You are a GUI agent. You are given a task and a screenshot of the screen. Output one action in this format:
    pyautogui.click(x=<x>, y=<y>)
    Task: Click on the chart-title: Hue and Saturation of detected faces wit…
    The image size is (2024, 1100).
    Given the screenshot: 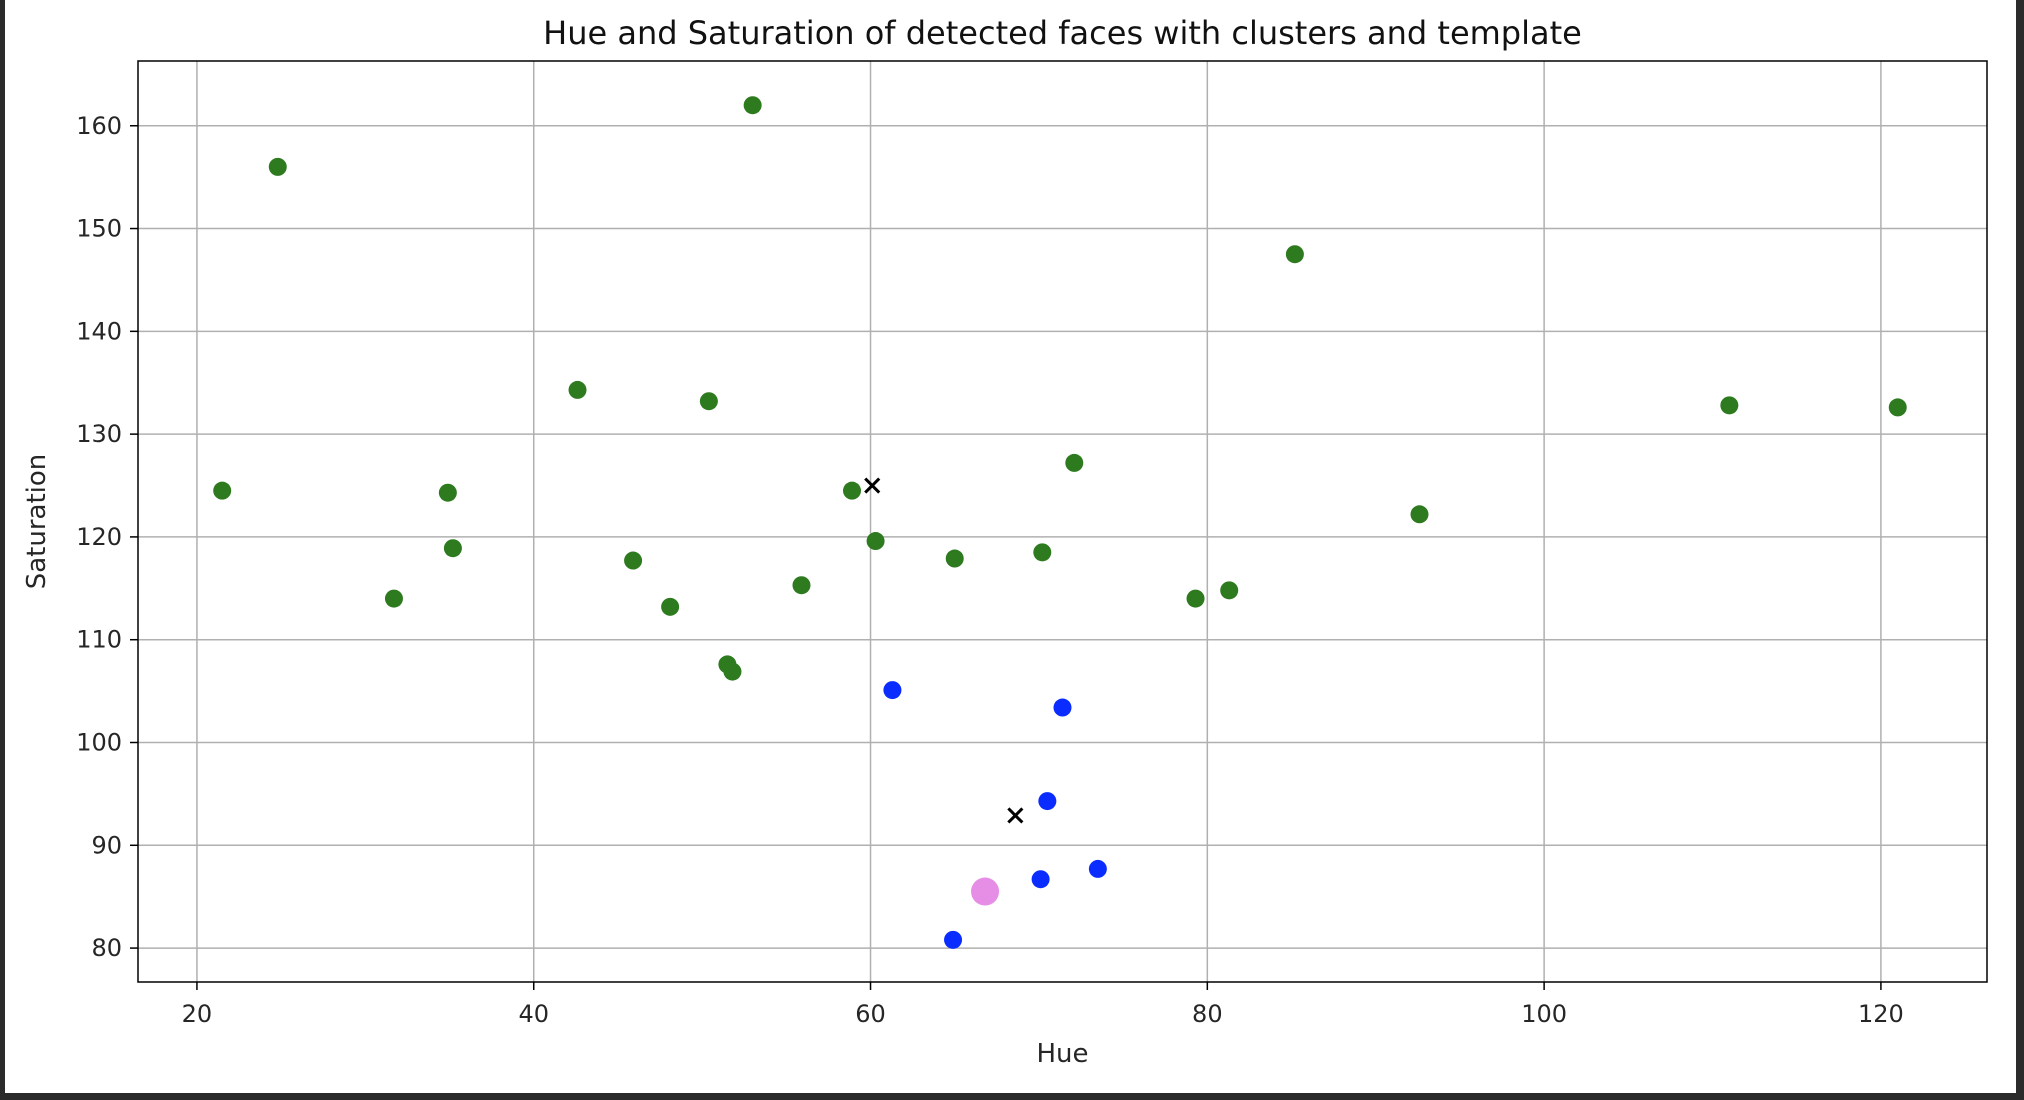 What is the action you would take?
    pyautogui.click(x=1062, y=33)
    